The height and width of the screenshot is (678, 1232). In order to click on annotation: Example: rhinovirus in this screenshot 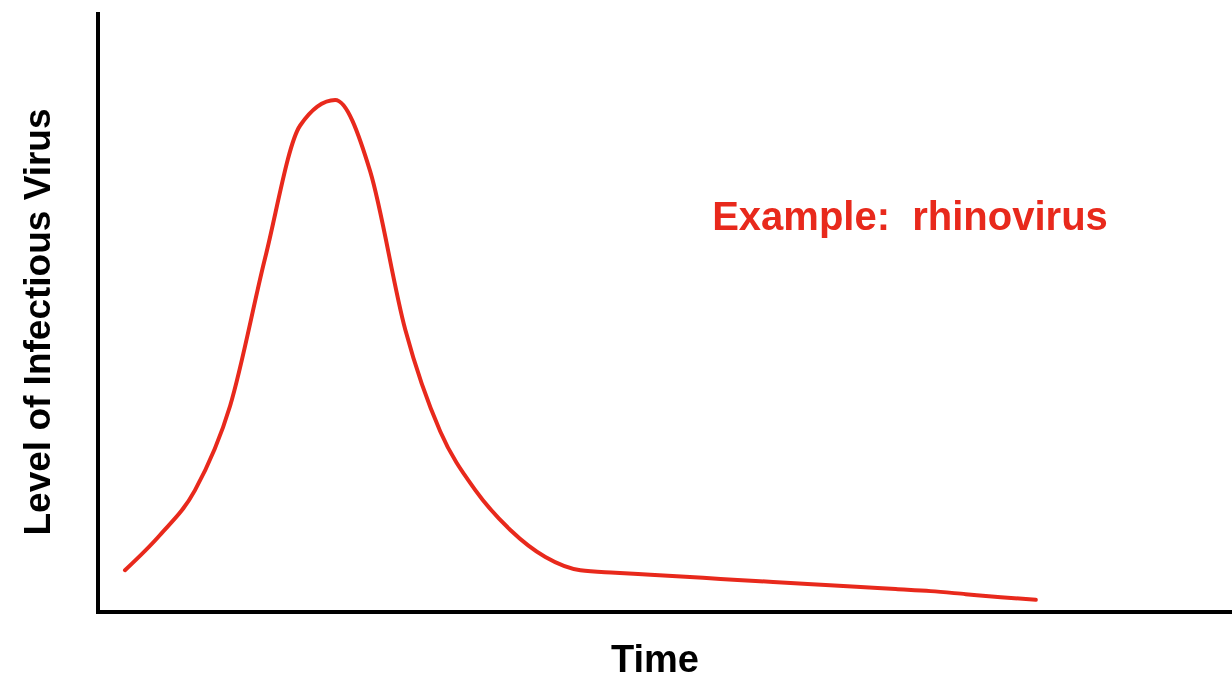, I will do `click(910, 216)`.